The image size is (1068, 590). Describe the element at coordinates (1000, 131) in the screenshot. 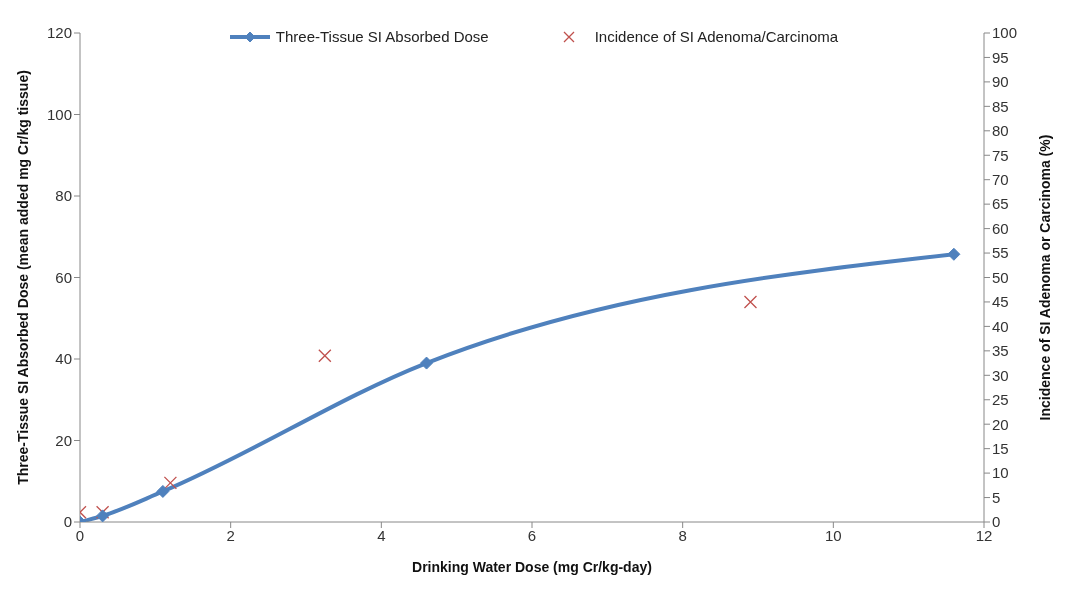

I see `y2-tick-label: 80` at that location.